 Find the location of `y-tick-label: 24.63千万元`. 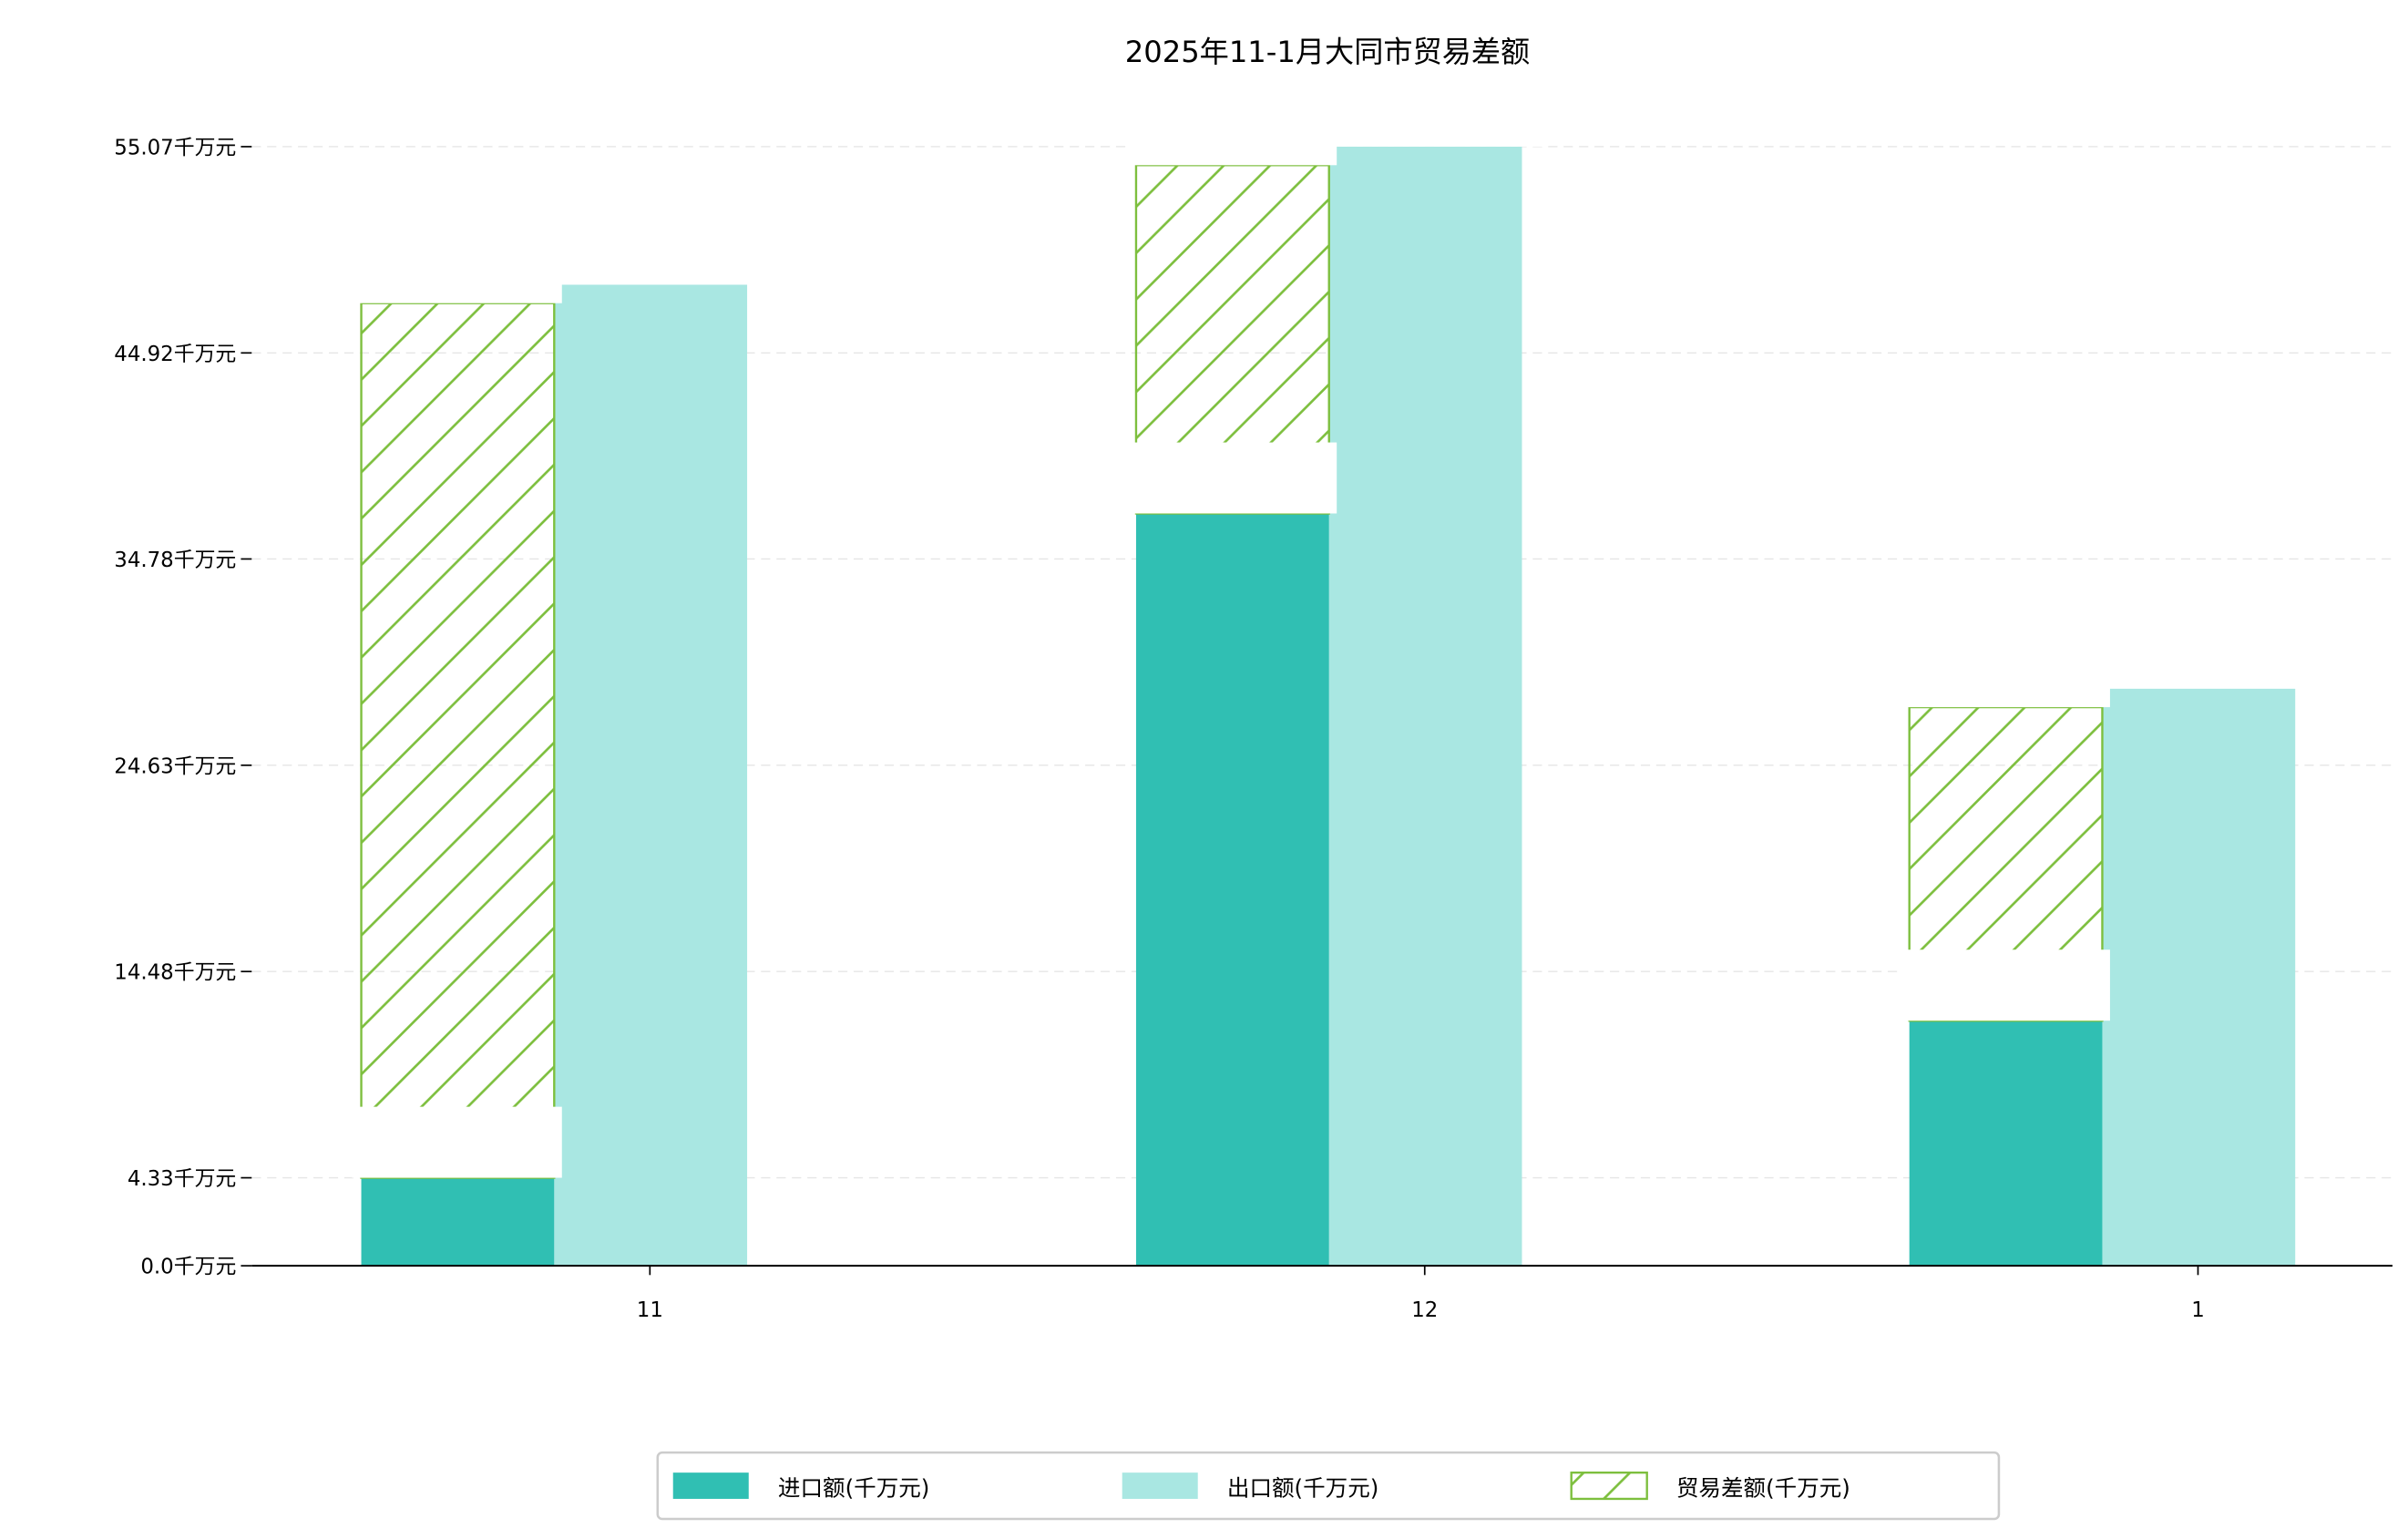

y-tick-label: 24.63千万元 is located at coordinates (175, 766).